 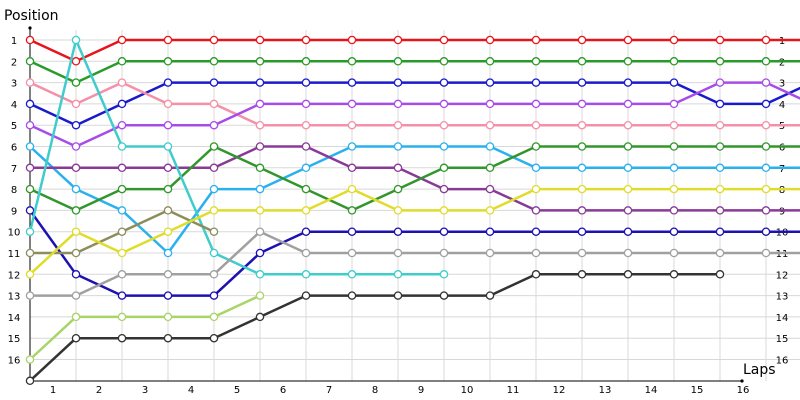 I want to click on y-tick-label-left: 10, so click(x=14, y=233).